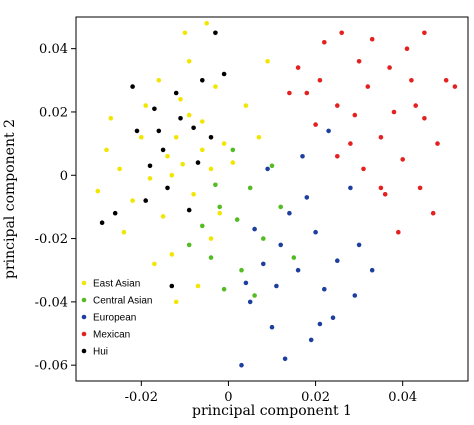  I want to click on legend-label: East Asian, so click(116, 284).